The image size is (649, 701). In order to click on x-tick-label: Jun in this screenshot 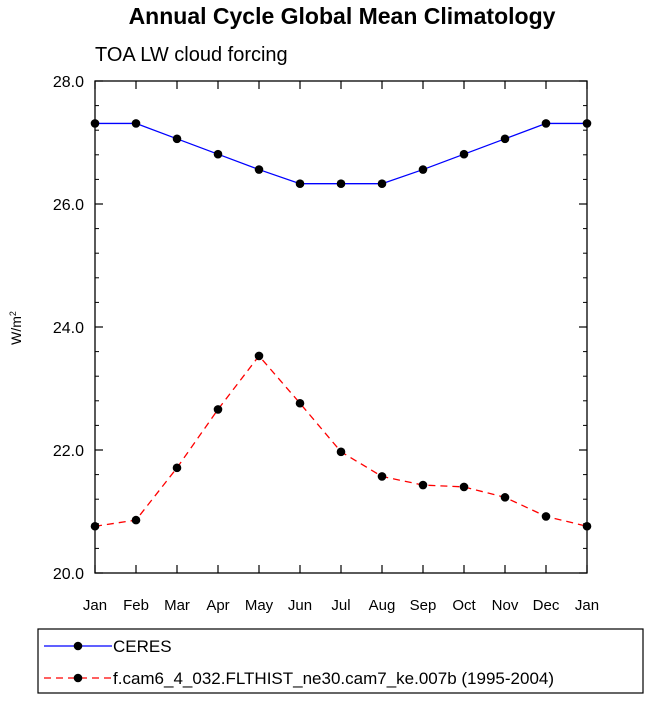, I will do `click(300, 605)`.